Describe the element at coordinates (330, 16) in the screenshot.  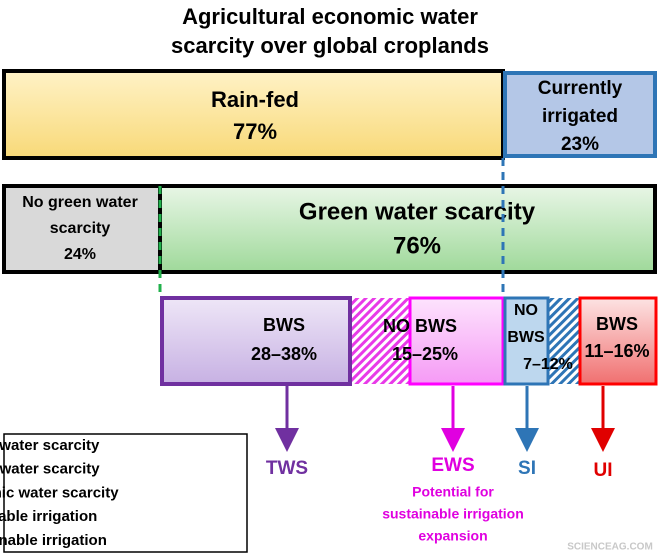
I see `title: Agricultural economic water` at that location.